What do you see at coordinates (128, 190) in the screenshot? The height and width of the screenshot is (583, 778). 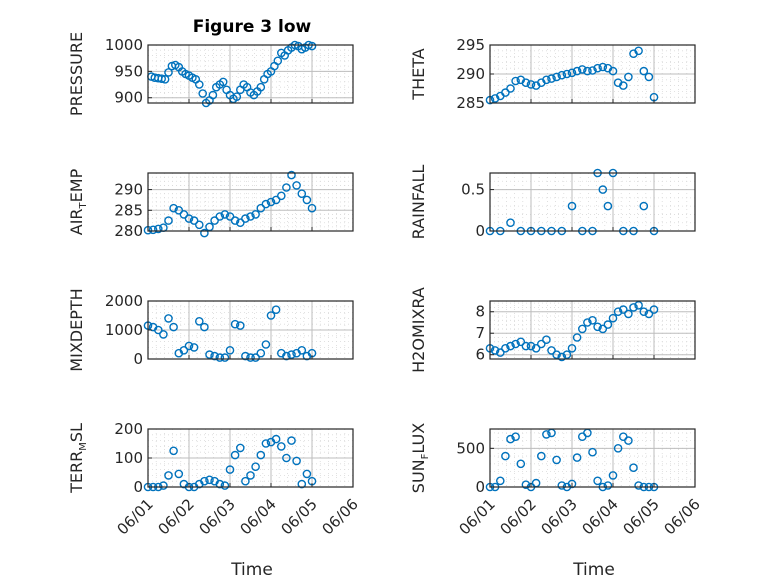 I see `y-tick-label: 290` at bounding box center [128, 190].